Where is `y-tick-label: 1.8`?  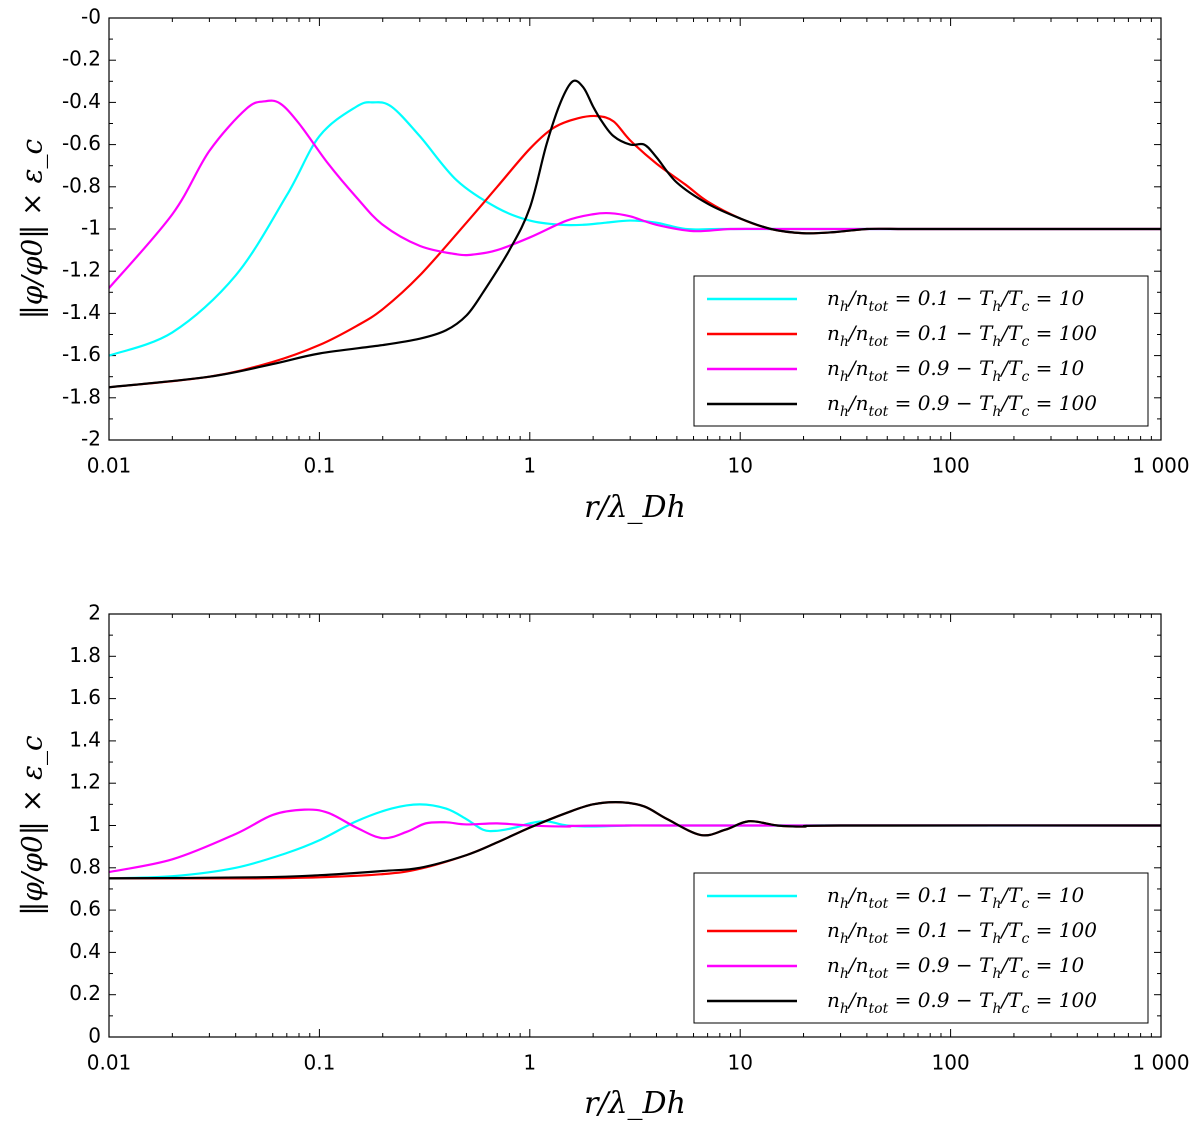 y-tick-label: 1.8 is located at coordinates (85, 655).